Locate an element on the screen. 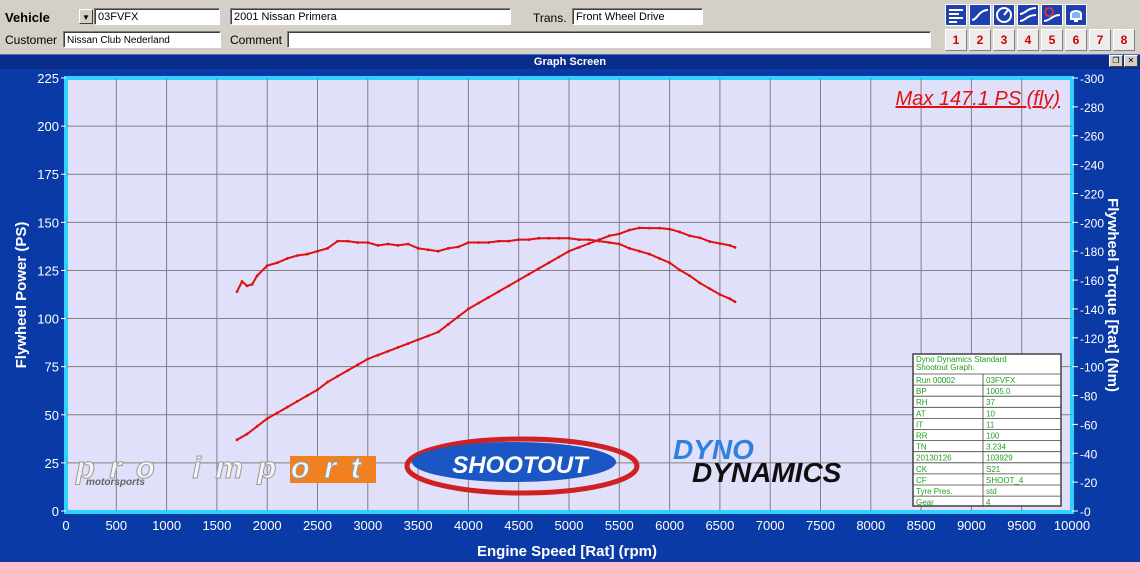  run-button-3: 3 is located at coordinates (1004, 40).